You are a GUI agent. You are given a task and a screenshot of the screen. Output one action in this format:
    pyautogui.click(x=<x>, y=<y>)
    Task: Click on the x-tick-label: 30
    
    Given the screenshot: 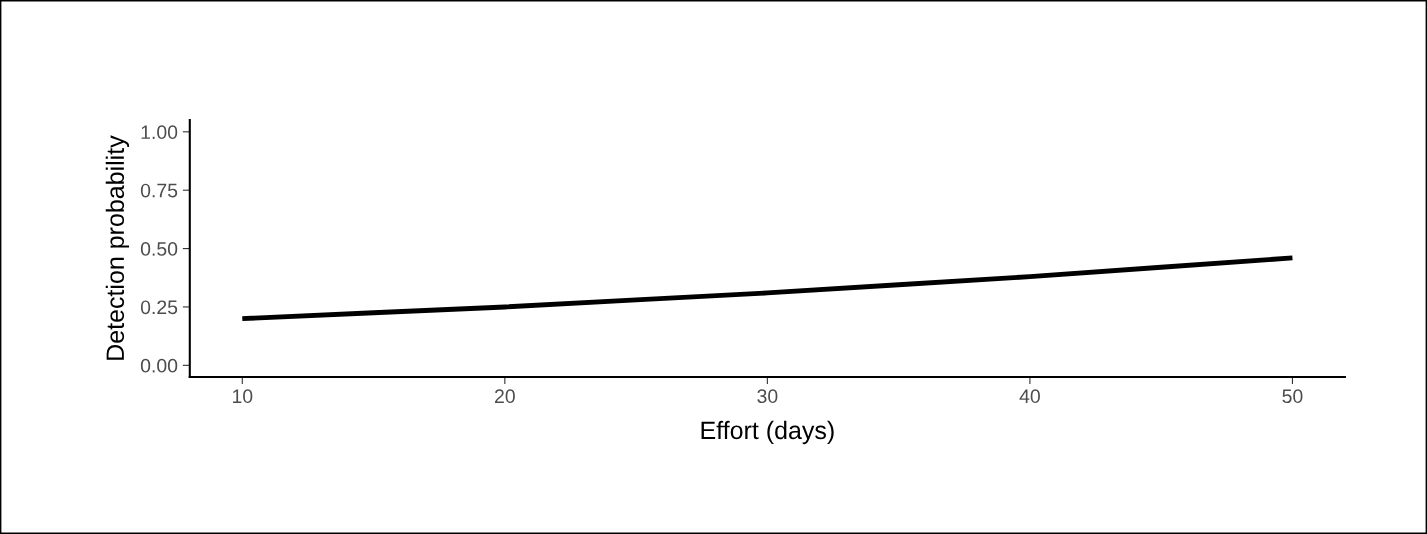 What is the action you would take?
    pyautogui.click(x=767, y=396)
    